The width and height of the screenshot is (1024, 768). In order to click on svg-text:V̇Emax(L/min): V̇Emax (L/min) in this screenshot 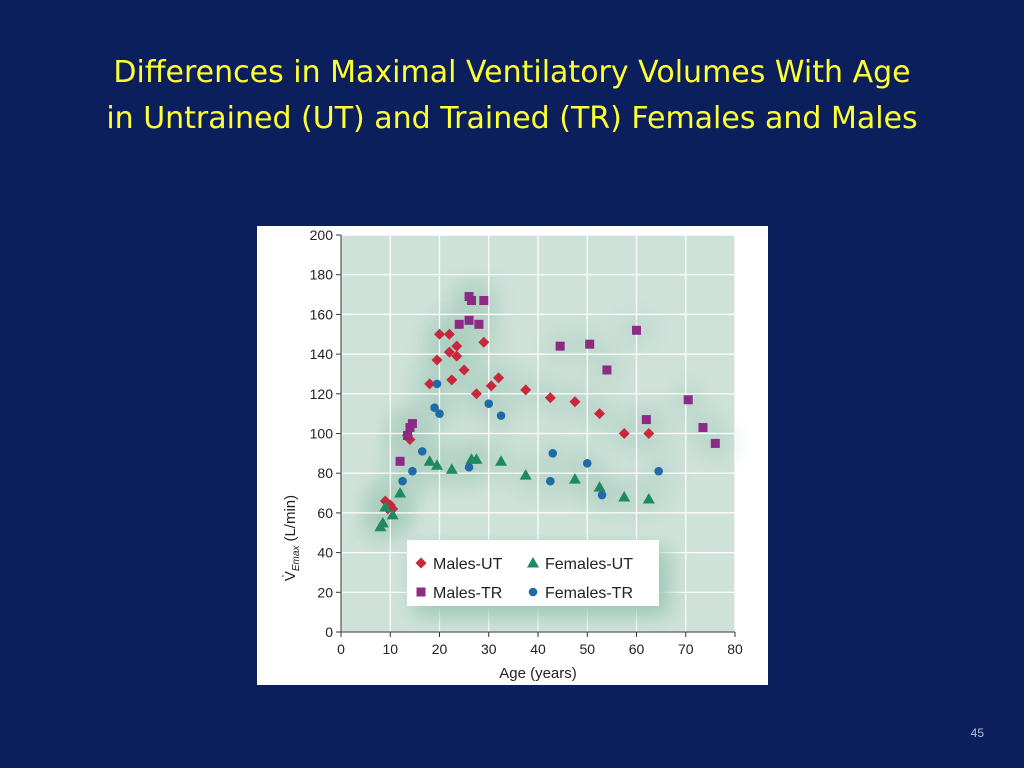, I will do `click(292, 538)`.